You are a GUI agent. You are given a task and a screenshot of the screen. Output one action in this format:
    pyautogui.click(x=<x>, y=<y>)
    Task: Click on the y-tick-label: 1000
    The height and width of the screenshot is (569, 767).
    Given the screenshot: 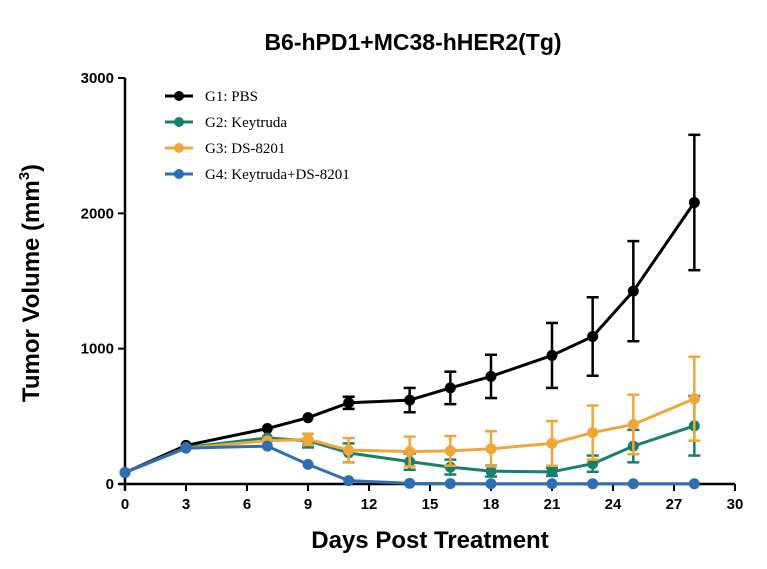 What is the action you would take?
    pyautogui.click(x=97, y=349)
    